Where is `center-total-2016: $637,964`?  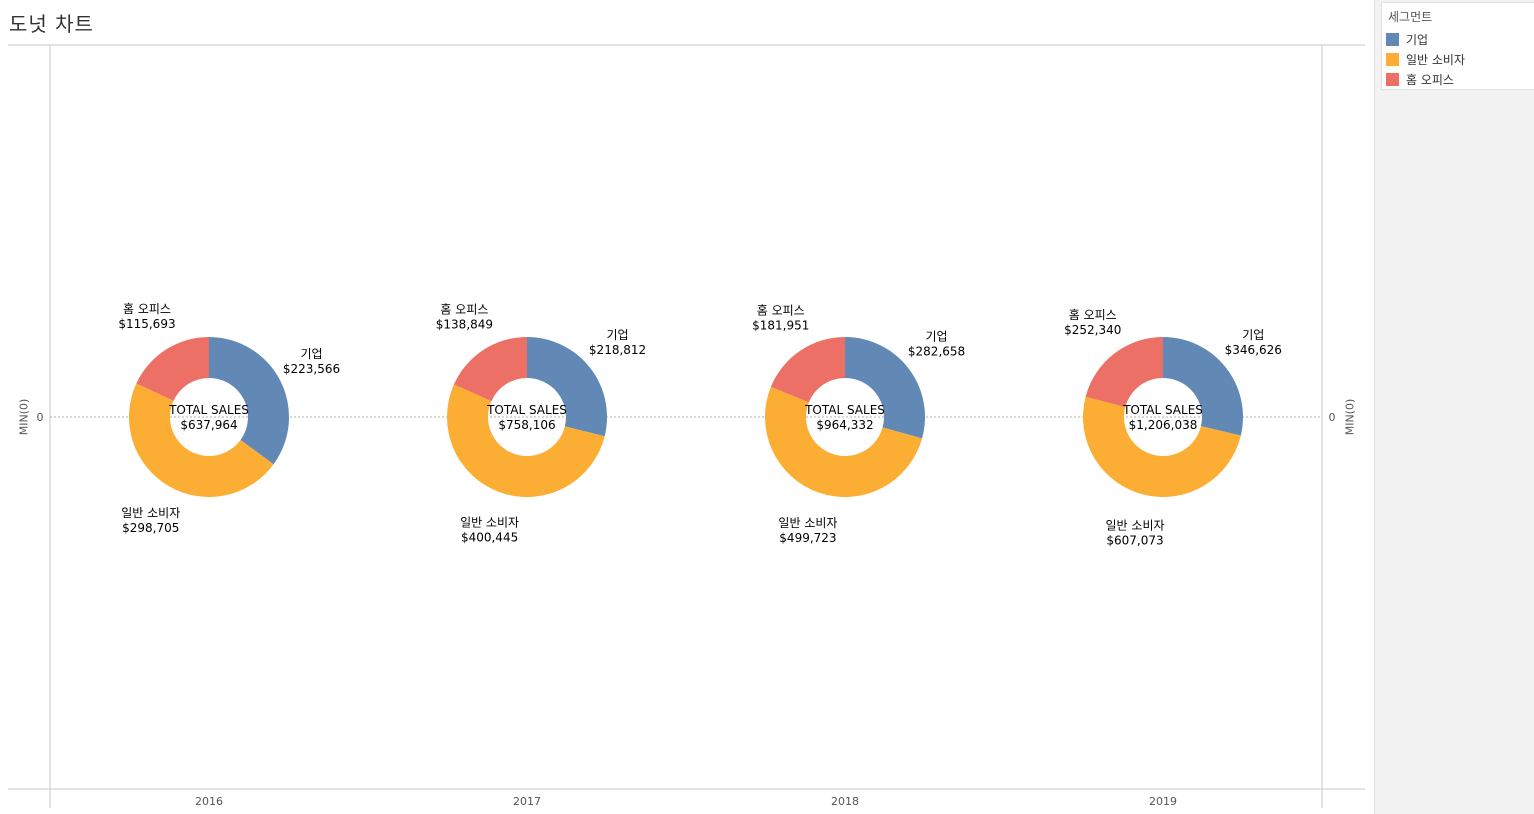
center-total-2016: $637,964 is located at coordinates (208, 425).